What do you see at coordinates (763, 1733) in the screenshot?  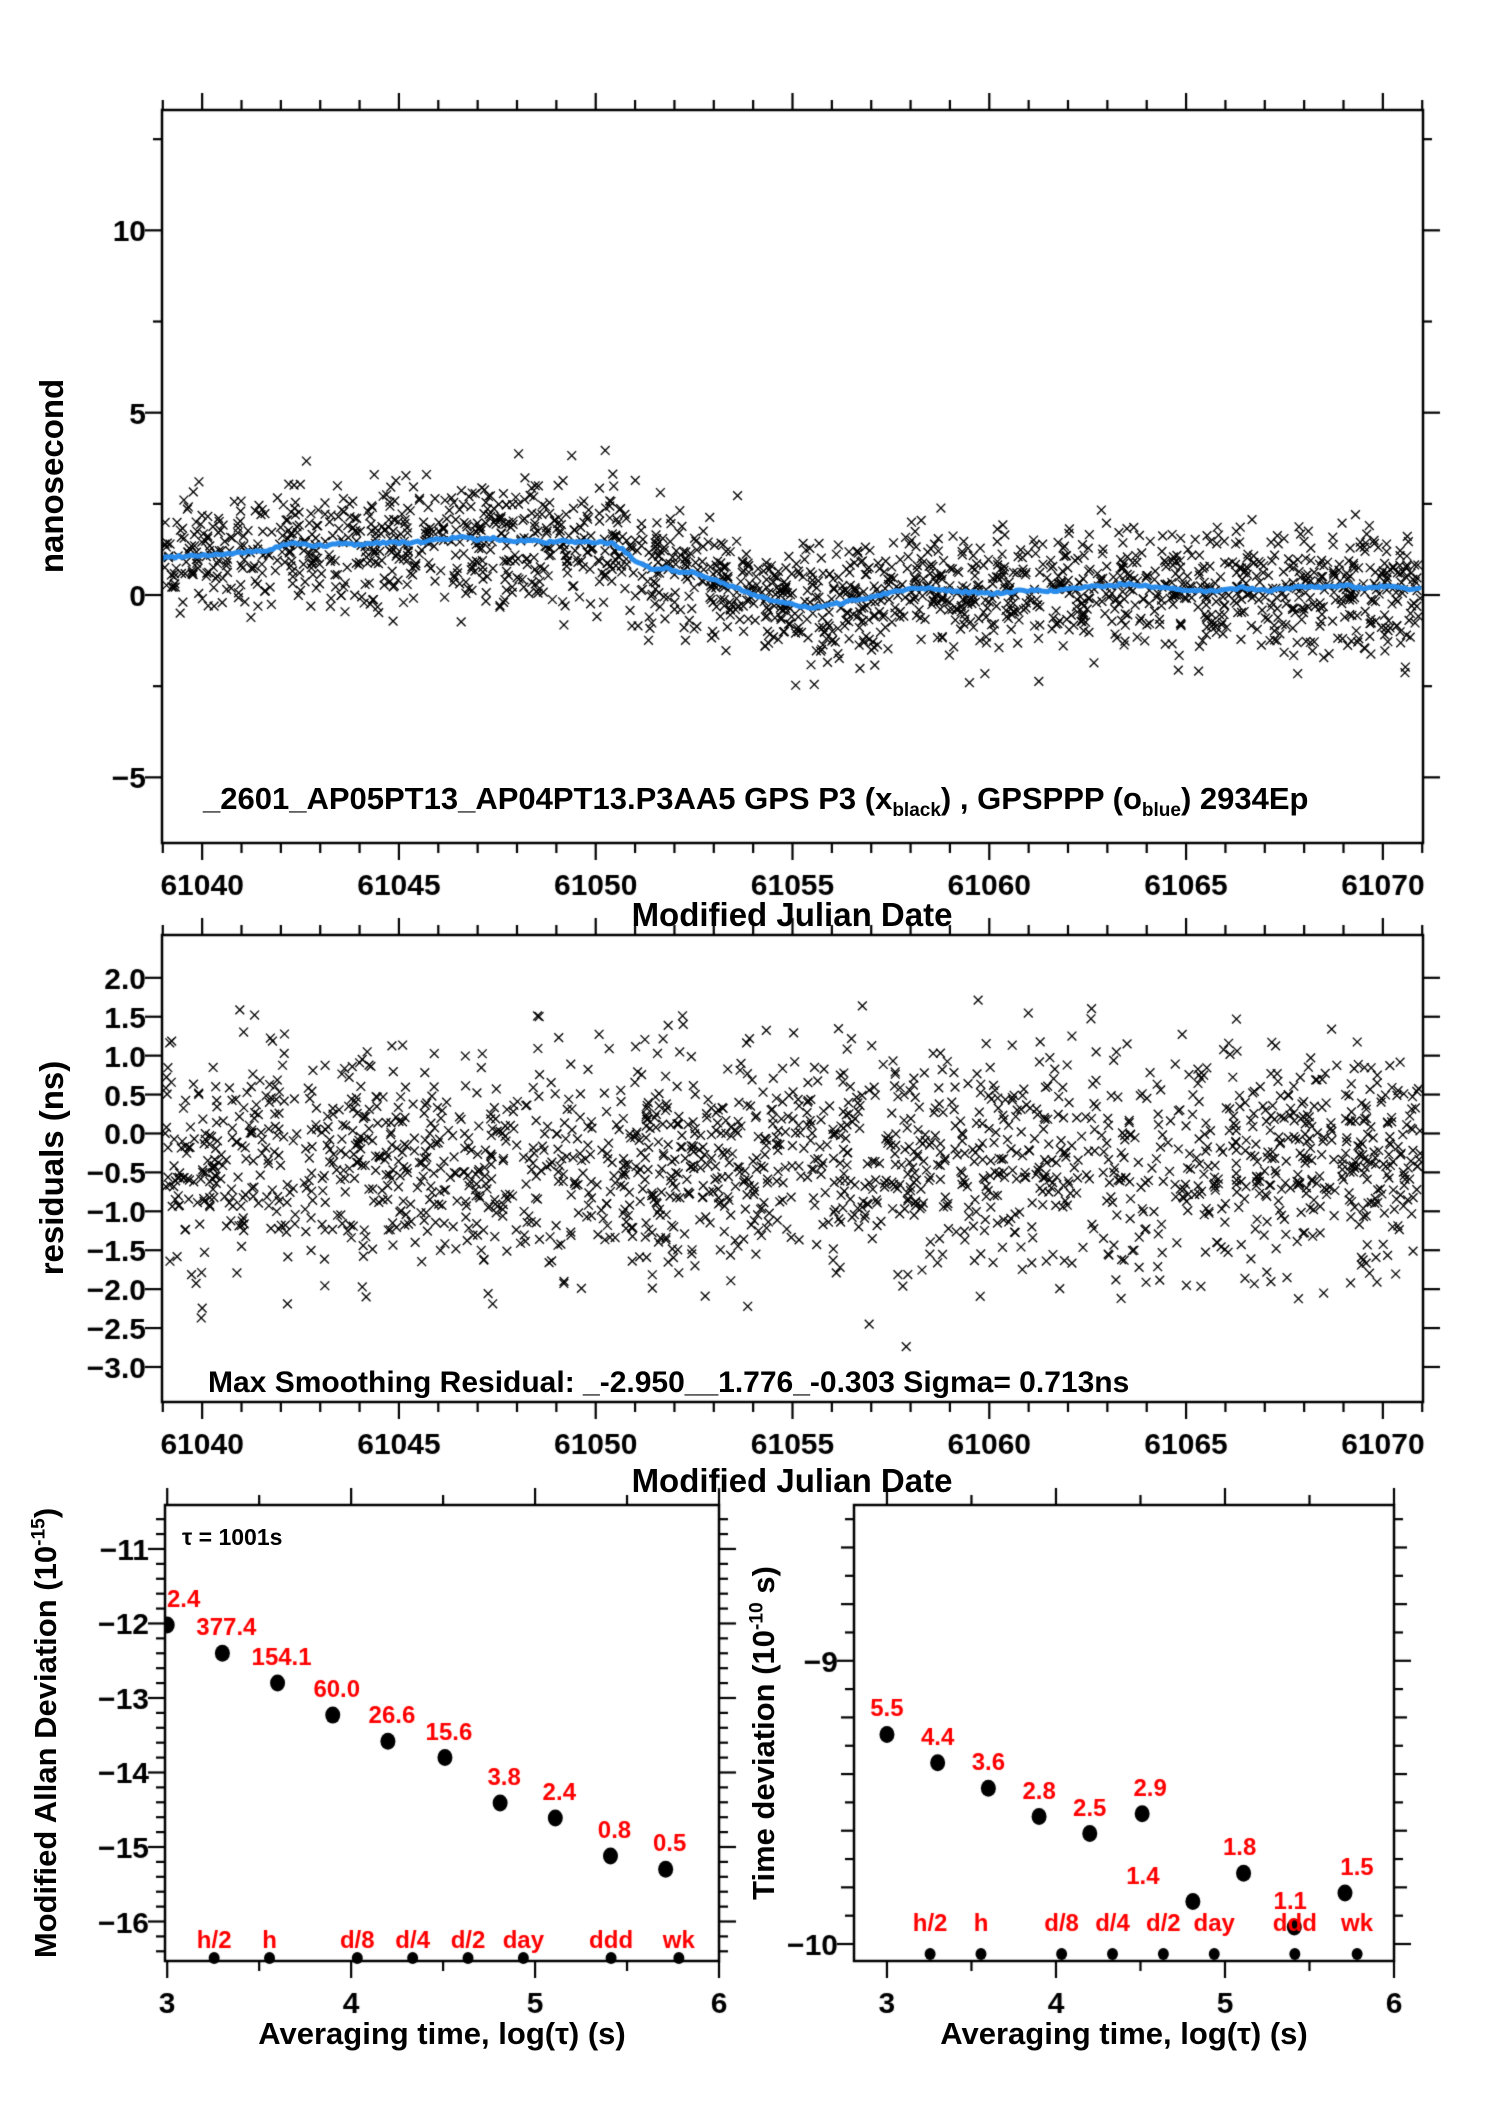 I see `yaxis-title-tdev: Time deviation (10-10 s)` at bounding box center [763, 1733].